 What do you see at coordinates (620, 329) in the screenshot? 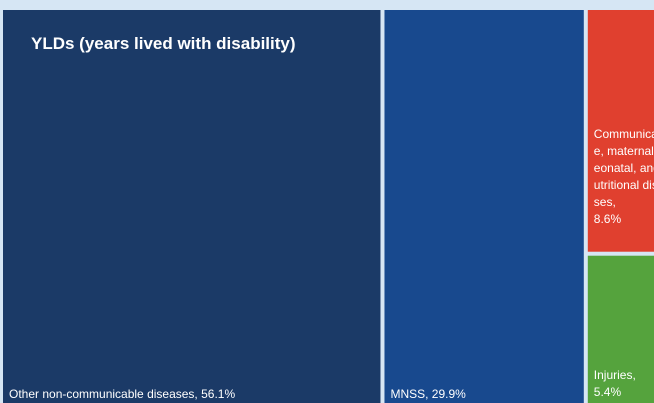
I see `tile-injuries` at bounding box center [620, 329].